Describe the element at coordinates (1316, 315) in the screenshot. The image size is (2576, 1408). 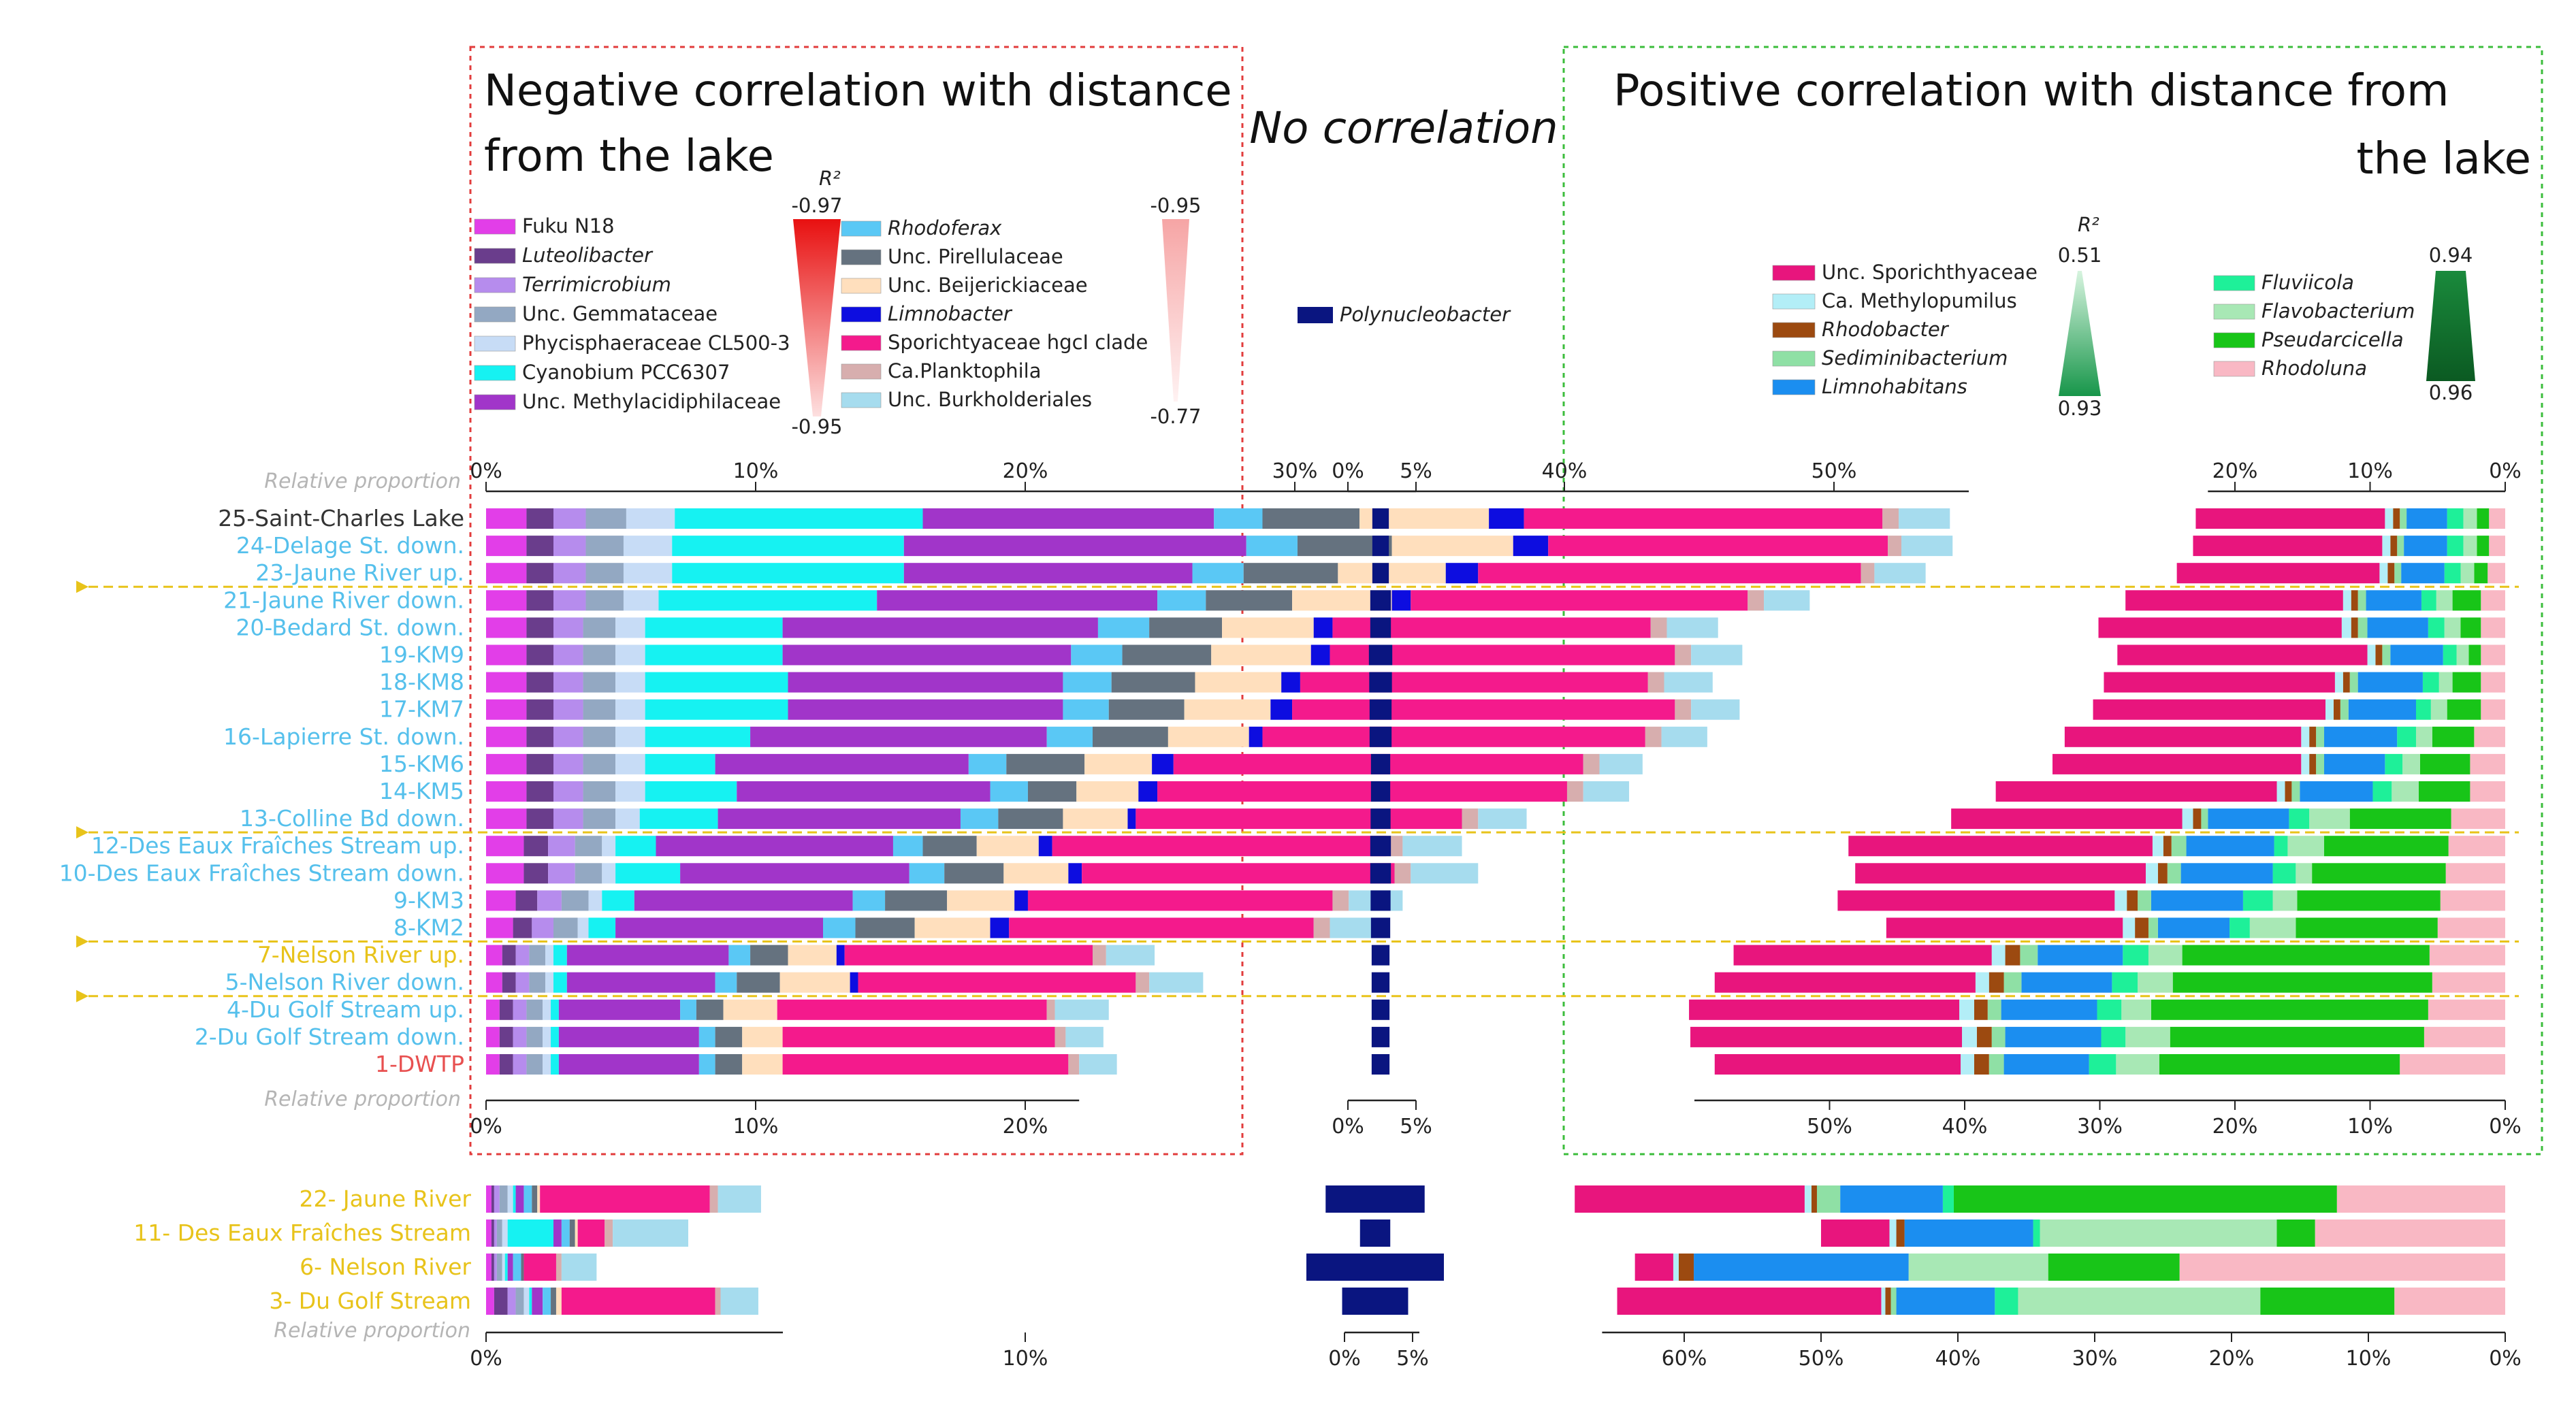
I see `legend-polynucleobacter-swatch` at that location.